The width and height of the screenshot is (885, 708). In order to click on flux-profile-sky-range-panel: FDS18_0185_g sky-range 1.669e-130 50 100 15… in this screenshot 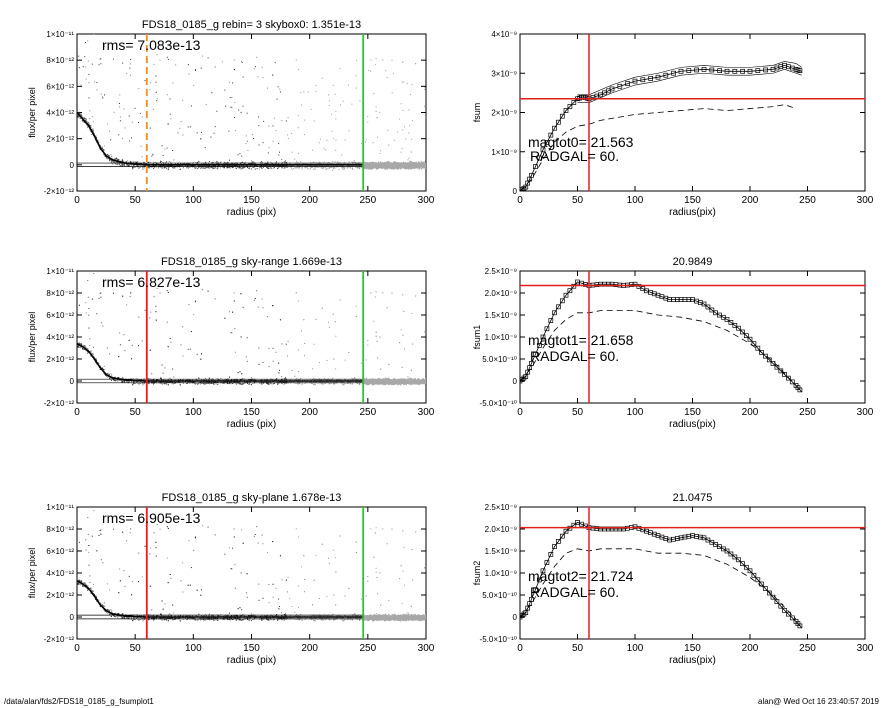, I will do `click(231, 343)`.